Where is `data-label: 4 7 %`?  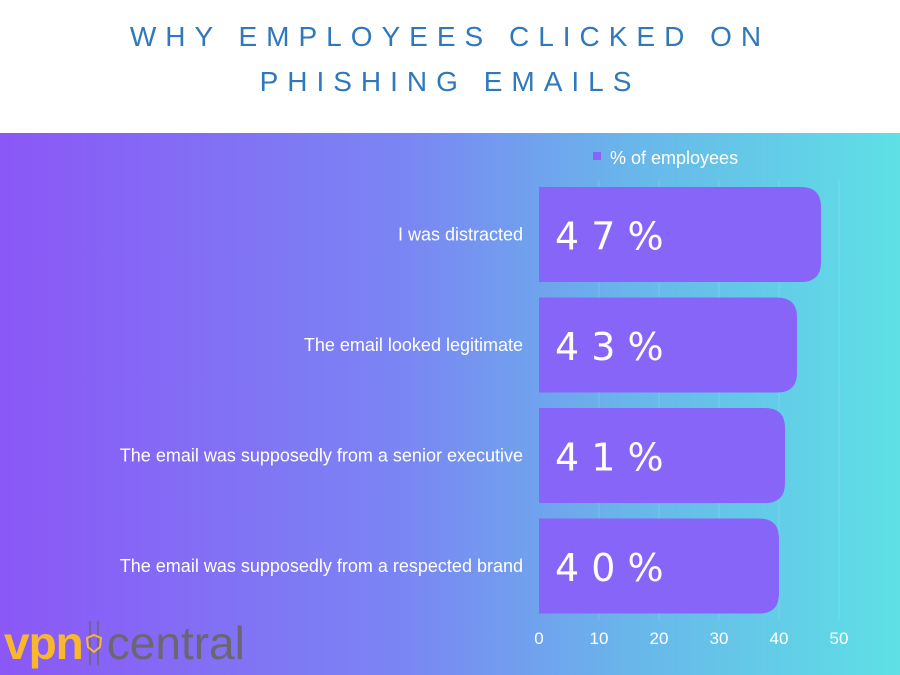
data-label: 4 7 % is located at coordinates (609, 237).